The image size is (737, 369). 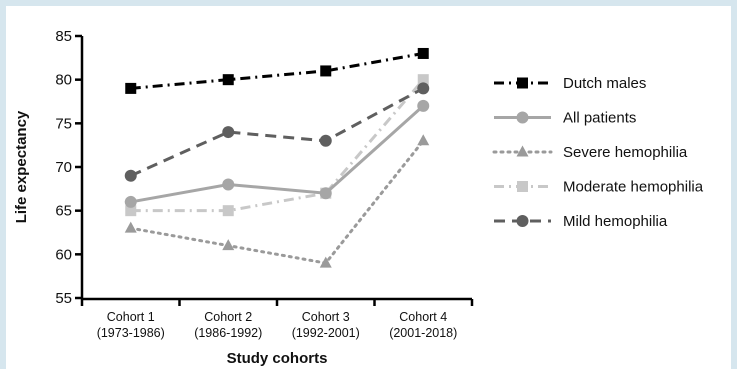 I want to click on x-tick-label: Cohort 3, so click(x=326, y=317).